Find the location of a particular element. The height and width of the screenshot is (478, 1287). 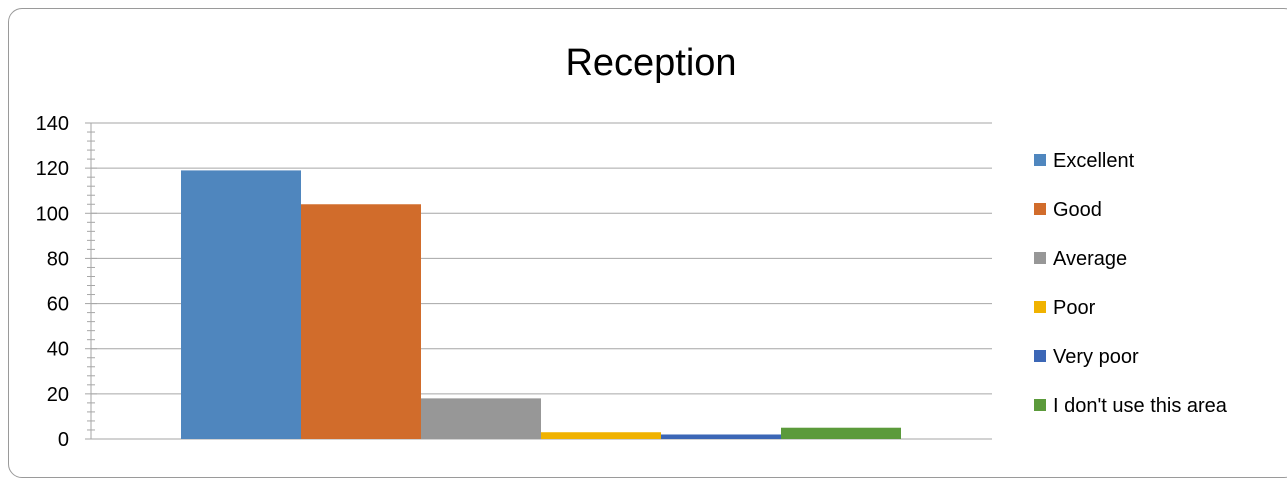

y-tick-label: 60 is located at coordinates (58, 305).